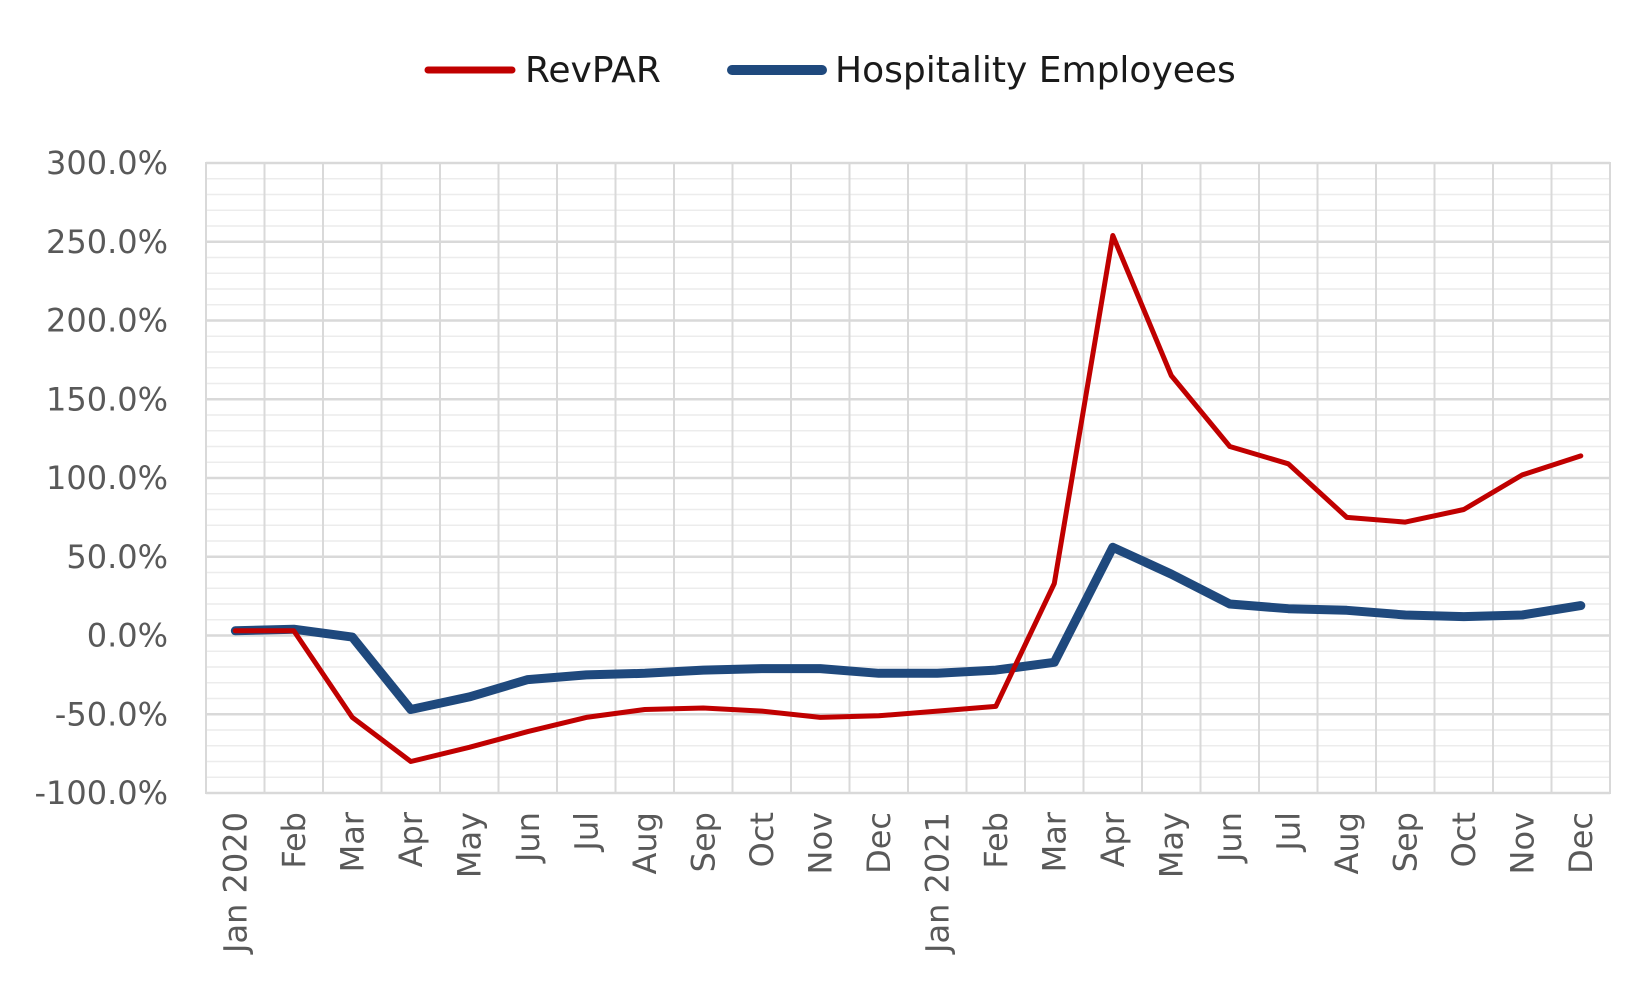 The image size is (1650, 990). What do you see at coordinates (107, 163) in the screenshot?
I see `y-tick-label: 300.0%` at bounding box center [107, 163].